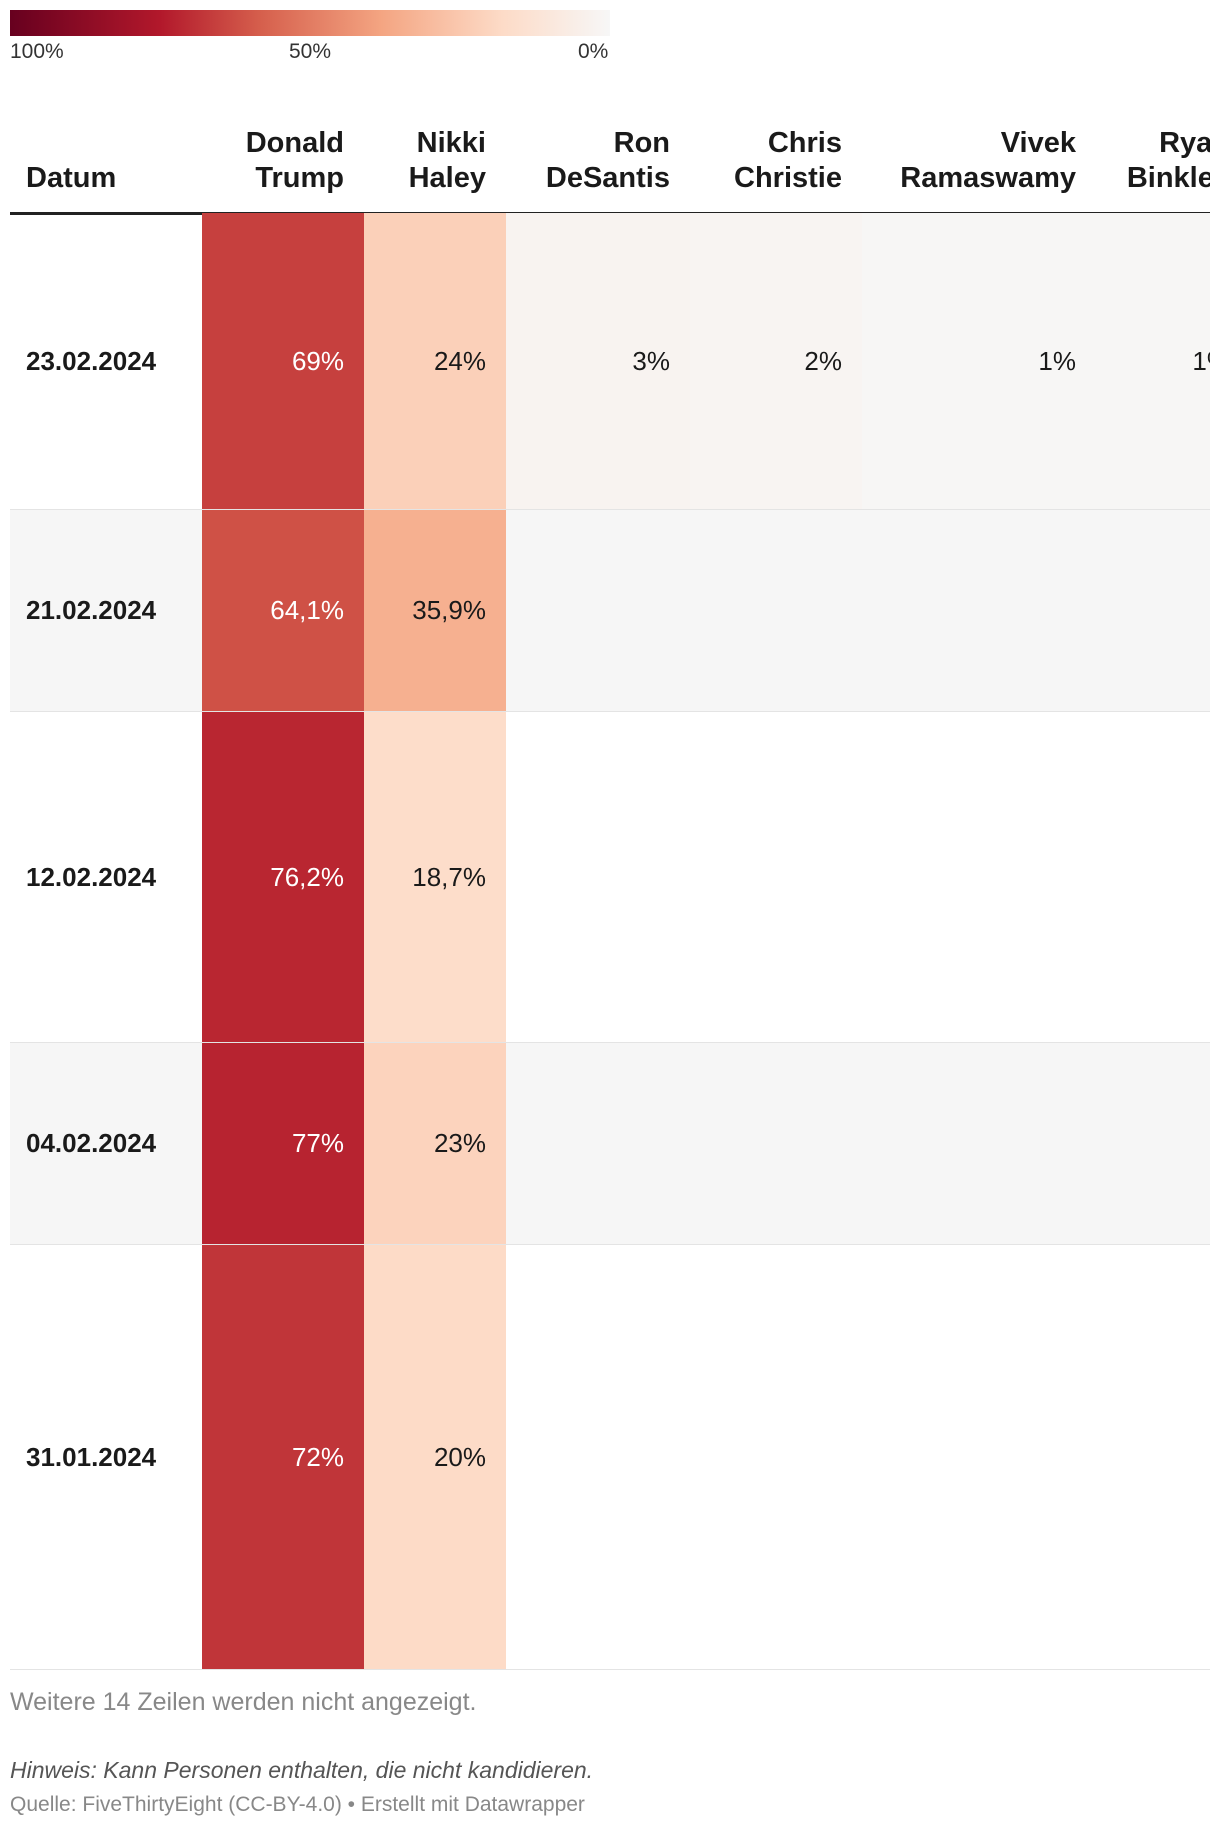  I want to click on header-candidate: RyanBinkley, so click(1168, 160).